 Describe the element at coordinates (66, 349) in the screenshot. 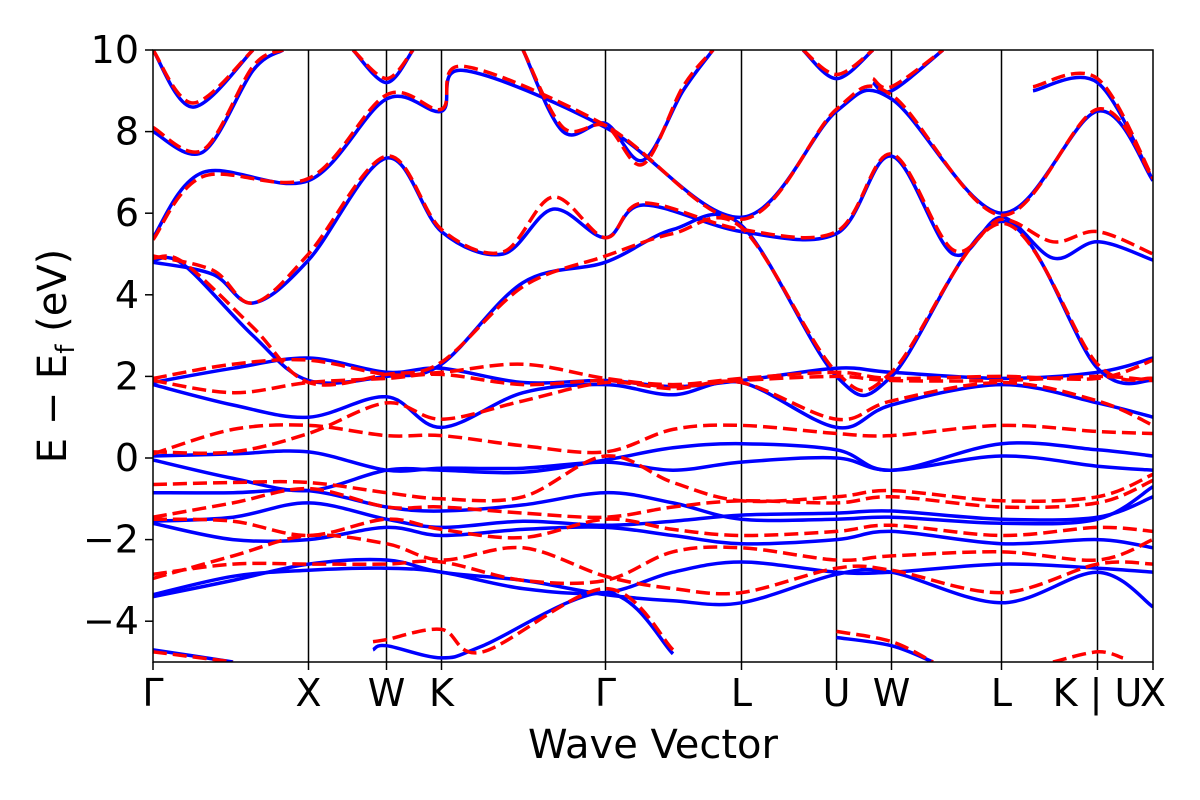

I see `y-axis-label-subscript: f` at that location.